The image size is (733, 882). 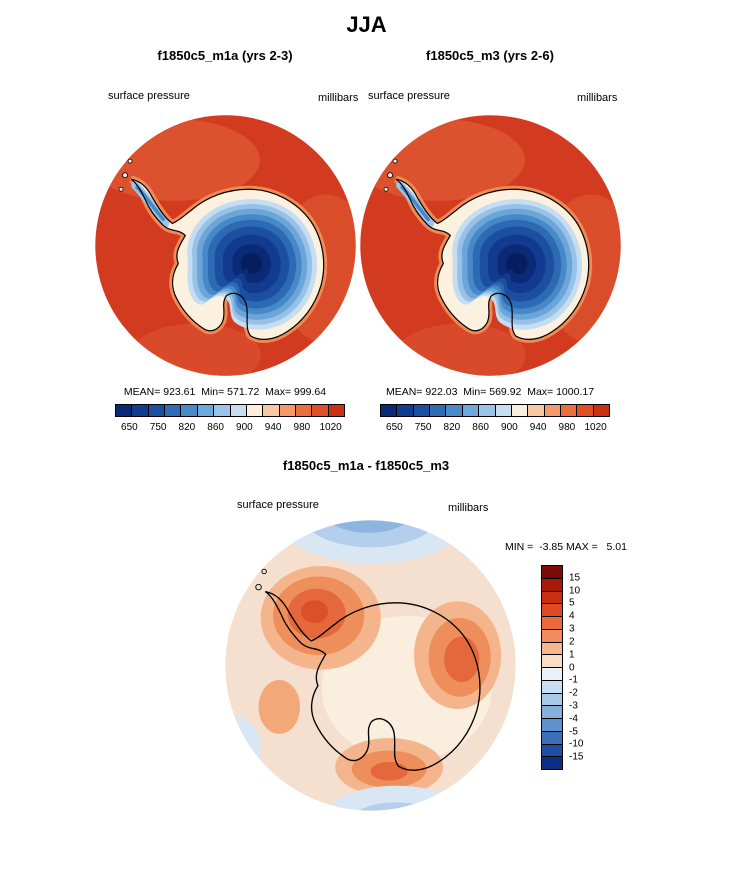 What do you see at coordinates (149, 96) in the screenshot?
I see `field-label-case1: surface pressure` at bounding box center [149, 96].